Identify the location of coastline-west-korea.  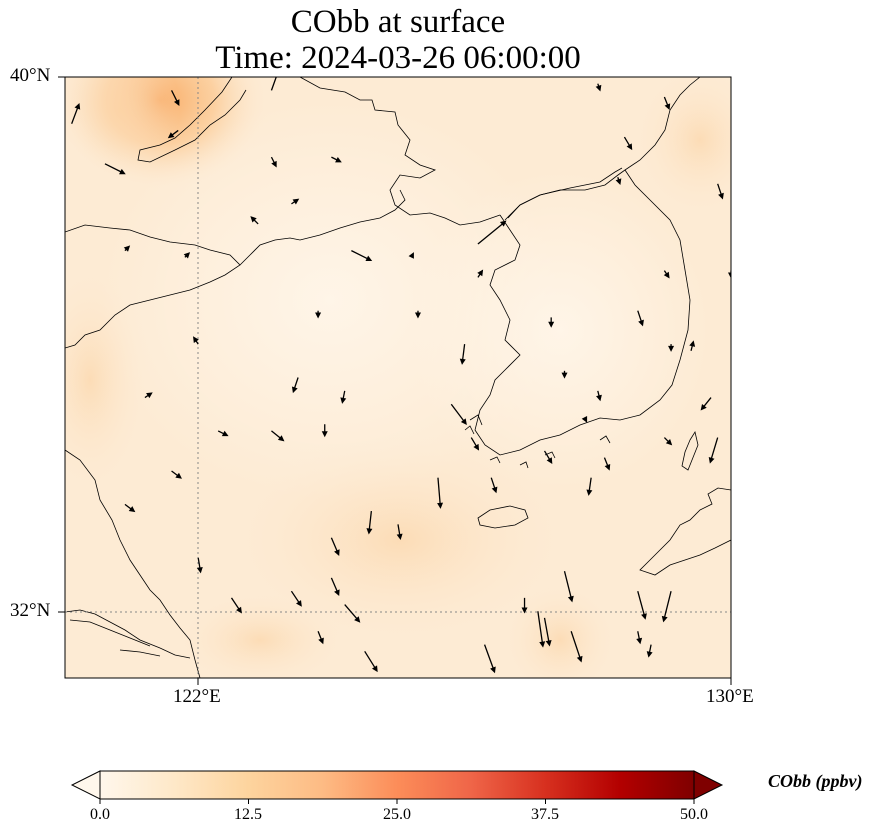
(582, 312).